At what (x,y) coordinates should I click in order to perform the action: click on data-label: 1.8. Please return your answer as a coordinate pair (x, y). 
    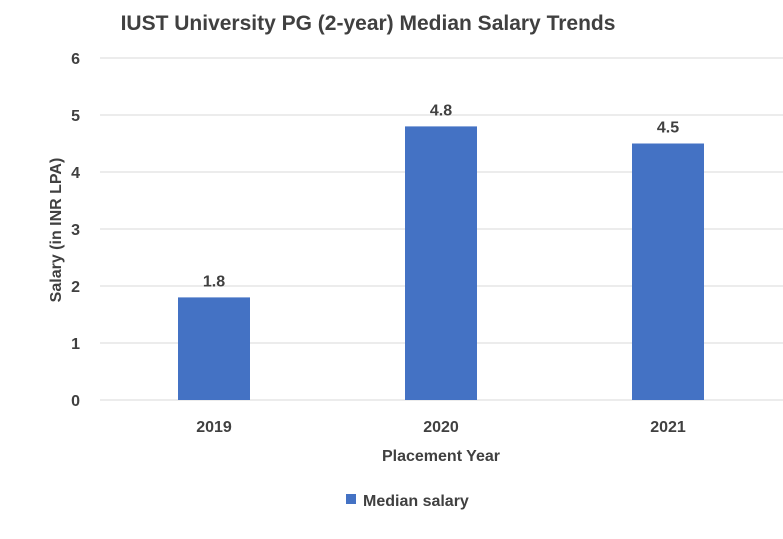
    Looking at the image, I should click on (214, 281).